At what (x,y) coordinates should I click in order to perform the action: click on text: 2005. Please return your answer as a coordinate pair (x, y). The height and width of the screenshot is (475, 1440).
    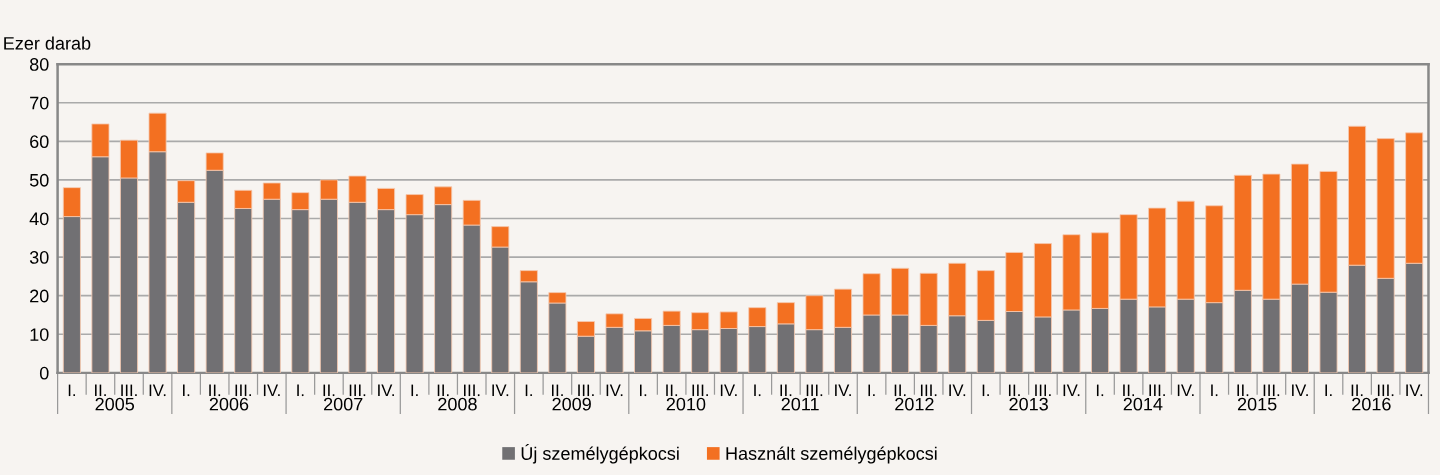
    Looking at the image, I should click on (115, 404).